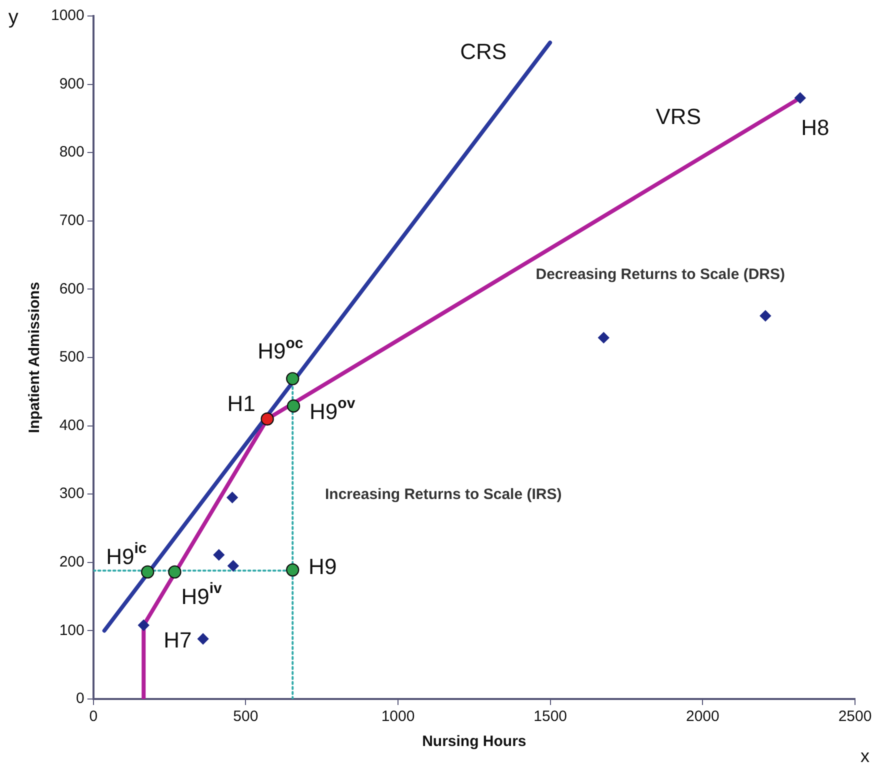 This screenshot has height=763, width=880. I want to click on y-tick-label: 400, so click(71, 425).